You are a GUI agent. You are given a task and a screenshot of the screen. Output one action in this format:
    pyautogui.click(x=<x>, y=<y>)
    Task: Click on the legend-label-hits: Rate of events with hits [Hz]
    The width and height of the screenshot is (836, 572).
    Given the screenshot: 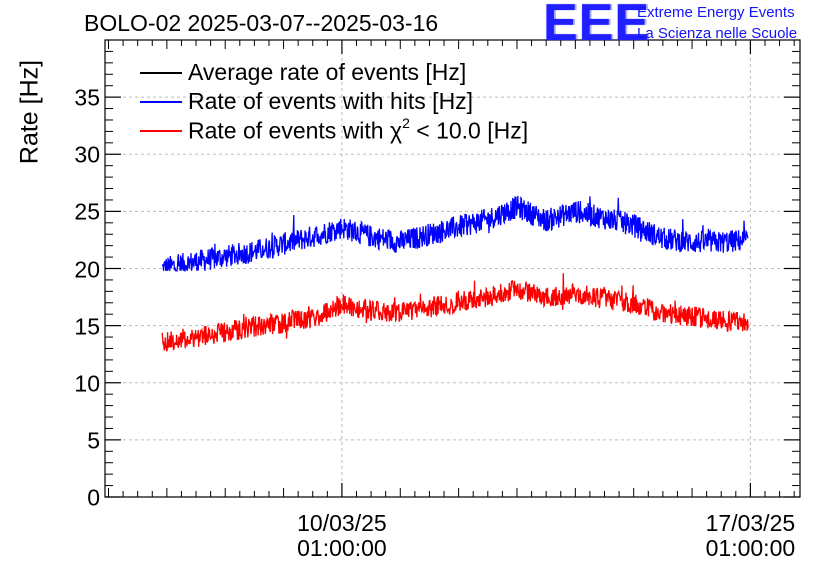 What is the action you would take?
    pyautogui.click(x=331, y=101)
    